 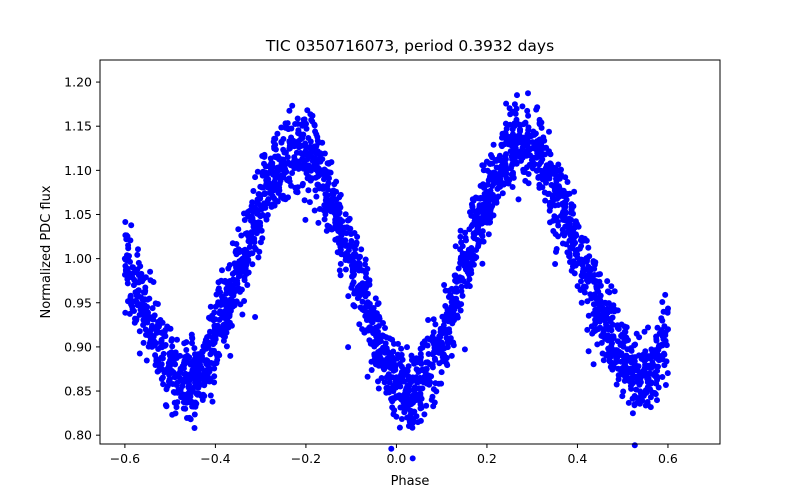 What do you see at coordinates (78, 82) in the screenshot?
I see `y-tick-label: 1.20` at bounding box center [78, 82].